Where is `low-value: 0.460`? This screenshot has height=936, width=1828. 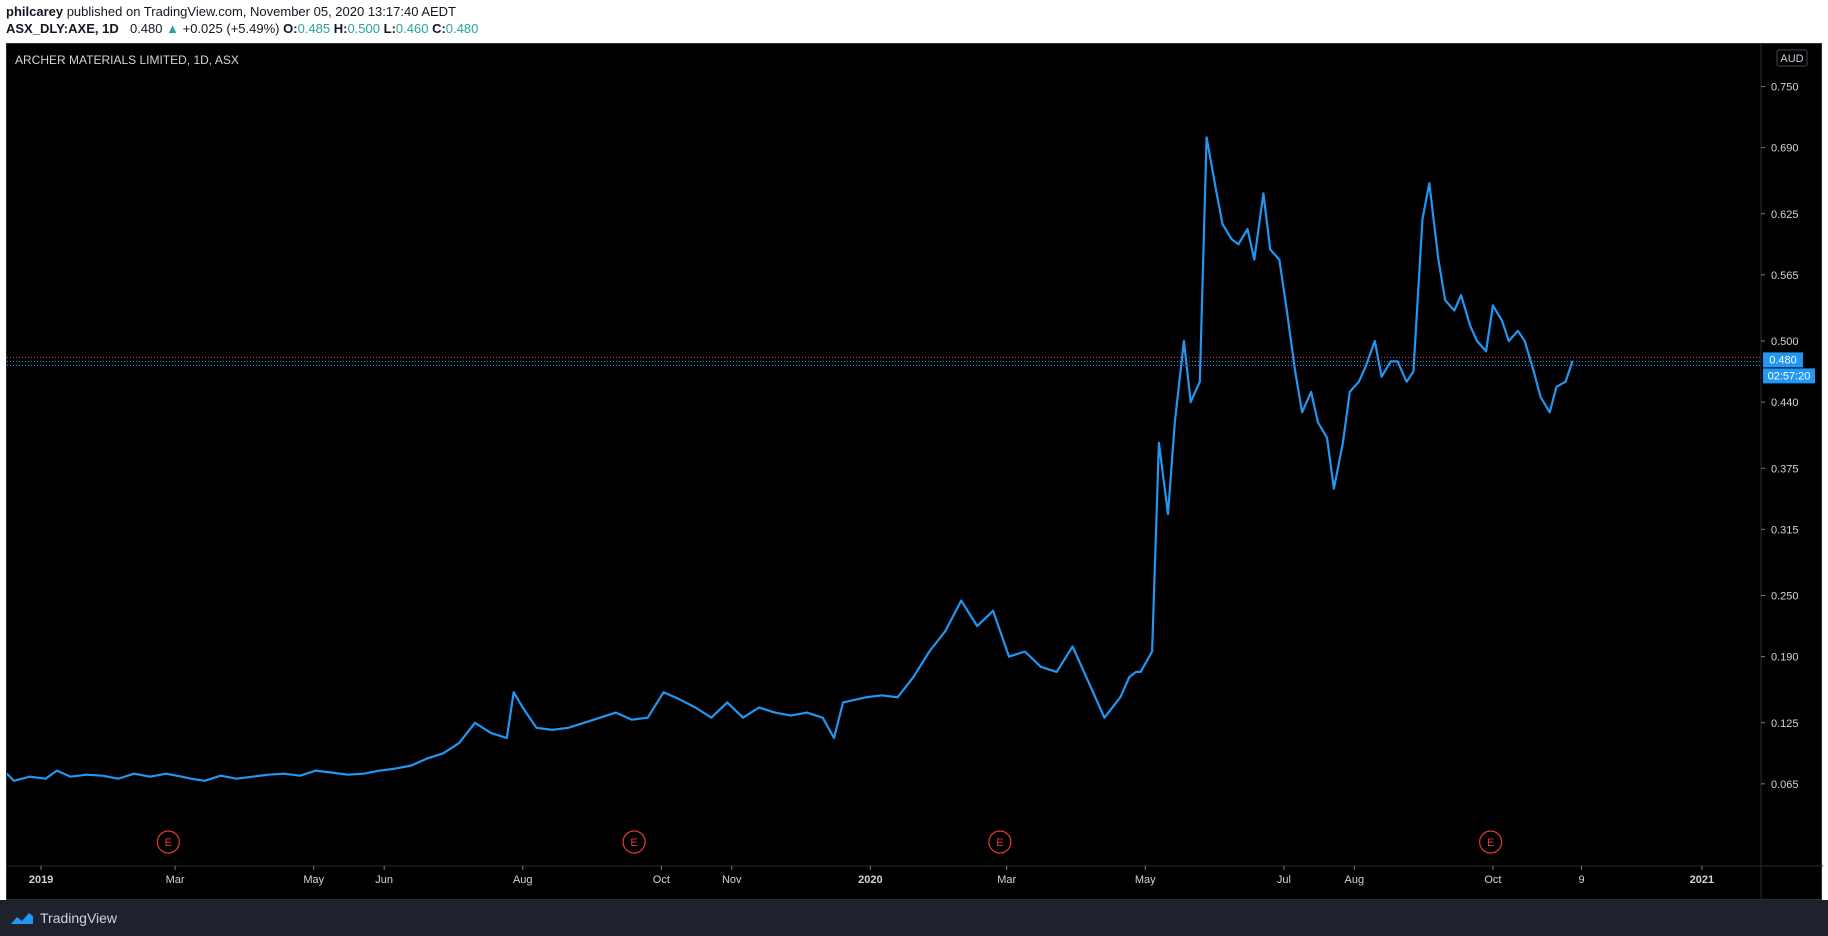
low-value: 0.460 is located at coordinates (412, 28).